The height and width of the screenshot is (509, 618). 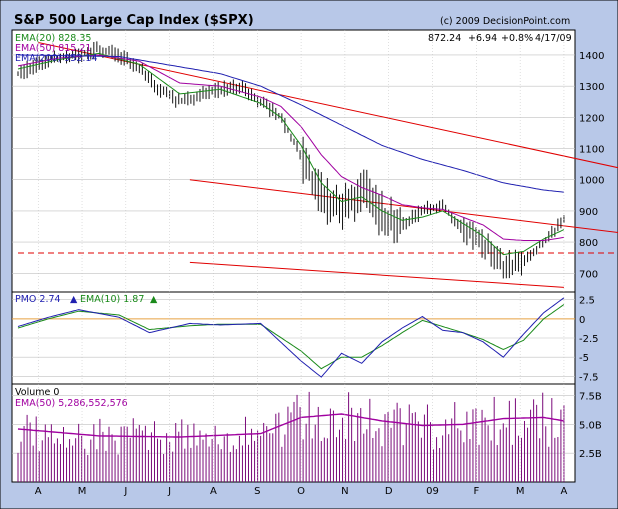 I want to click on legend-ema20: EMA(20) 828.35, so click(x=53, y=38).